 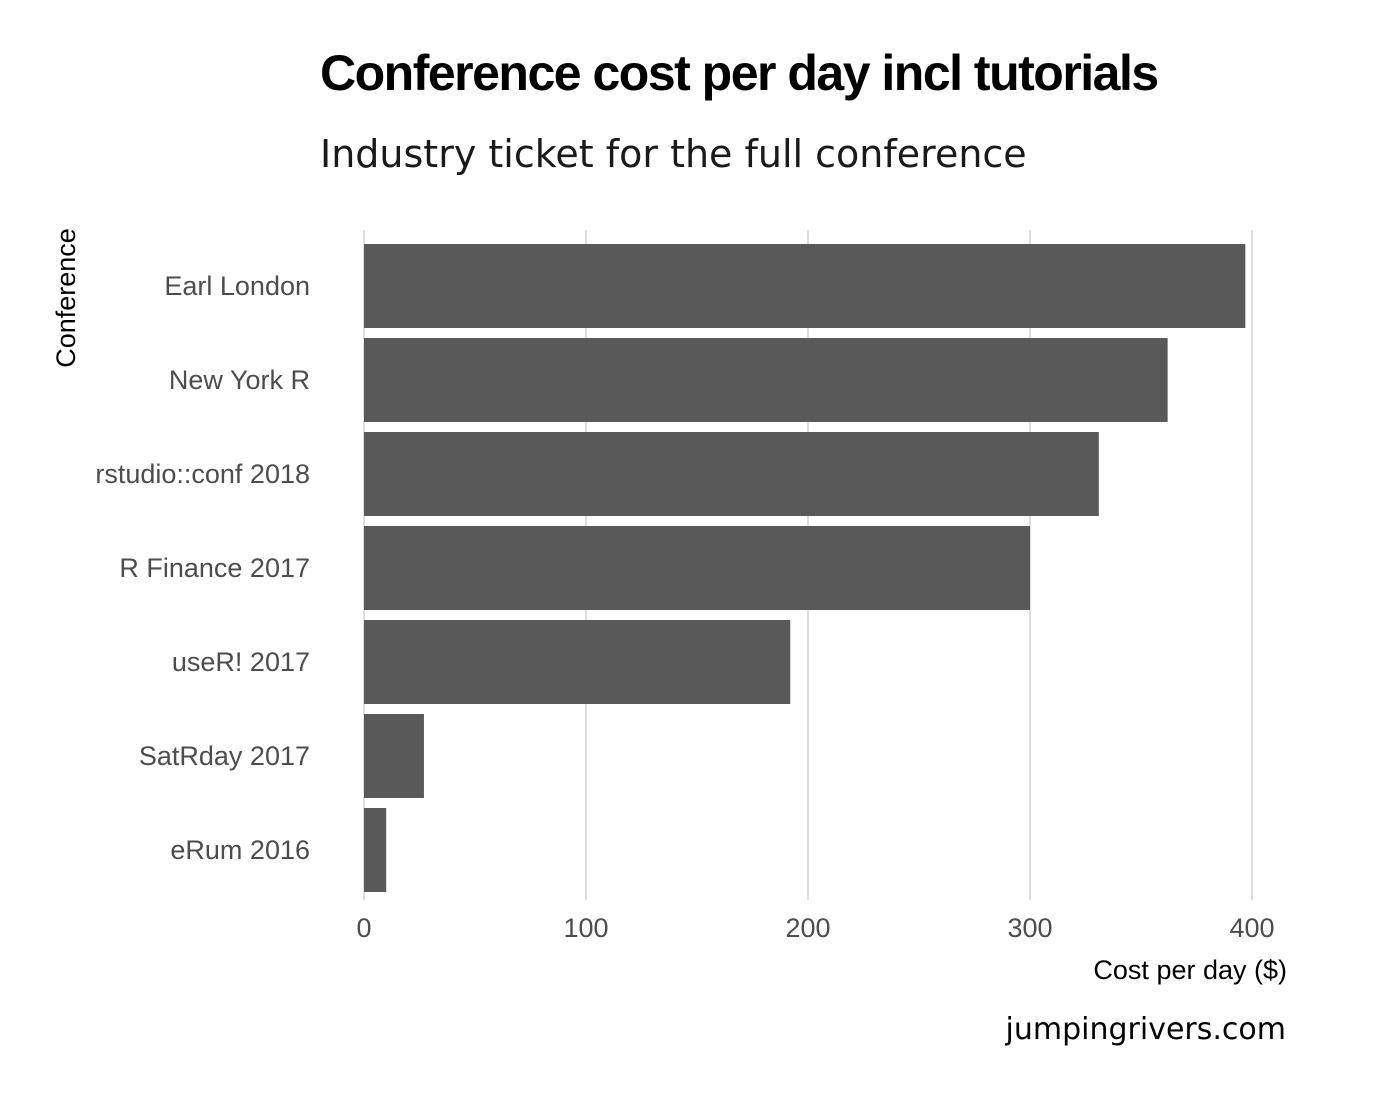 What do you see at coordinates (673, 154) in the screenshot?
I see `chart-subtitle: Industry ticket for the full conference` at bounding box center [673, 154].